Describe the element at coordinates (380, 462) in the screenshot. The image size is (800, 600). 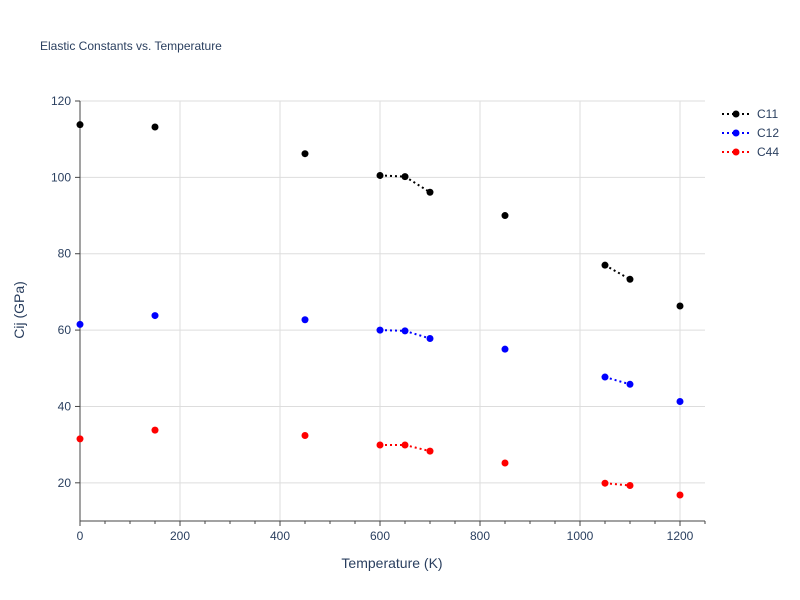
I see `series-c44` at that location.